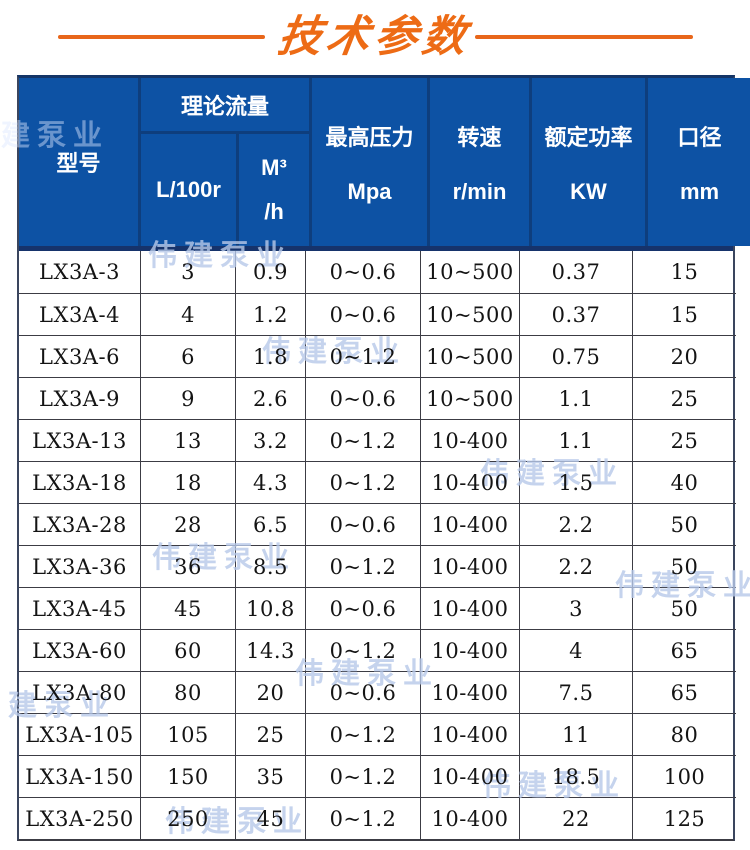  Describe the element at coordinates (161, 37) in the screenshot. I see `title-rule-left` at that location.